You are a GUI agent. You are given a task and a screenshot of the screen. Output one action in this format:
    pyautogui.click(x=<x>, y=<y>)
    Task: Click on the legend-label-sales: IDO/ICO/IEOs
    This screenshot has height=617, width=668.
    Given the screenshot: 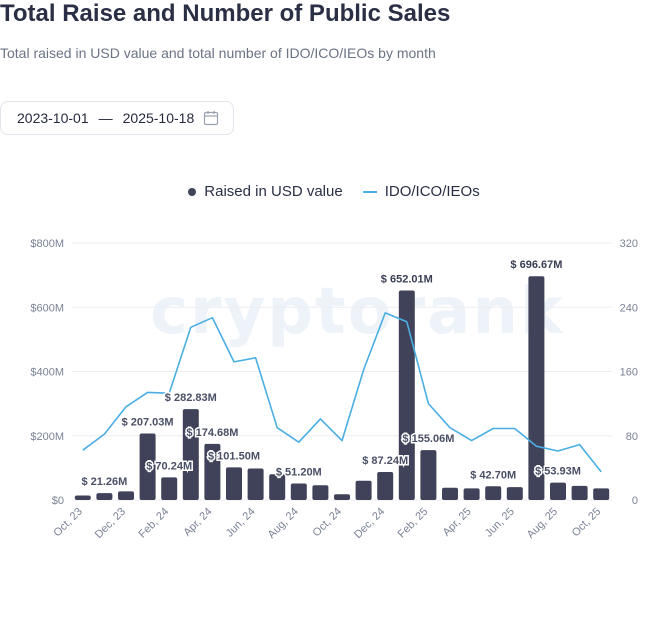 What is the action you would take?
    pyautogui.click(x=432, y=191)
    